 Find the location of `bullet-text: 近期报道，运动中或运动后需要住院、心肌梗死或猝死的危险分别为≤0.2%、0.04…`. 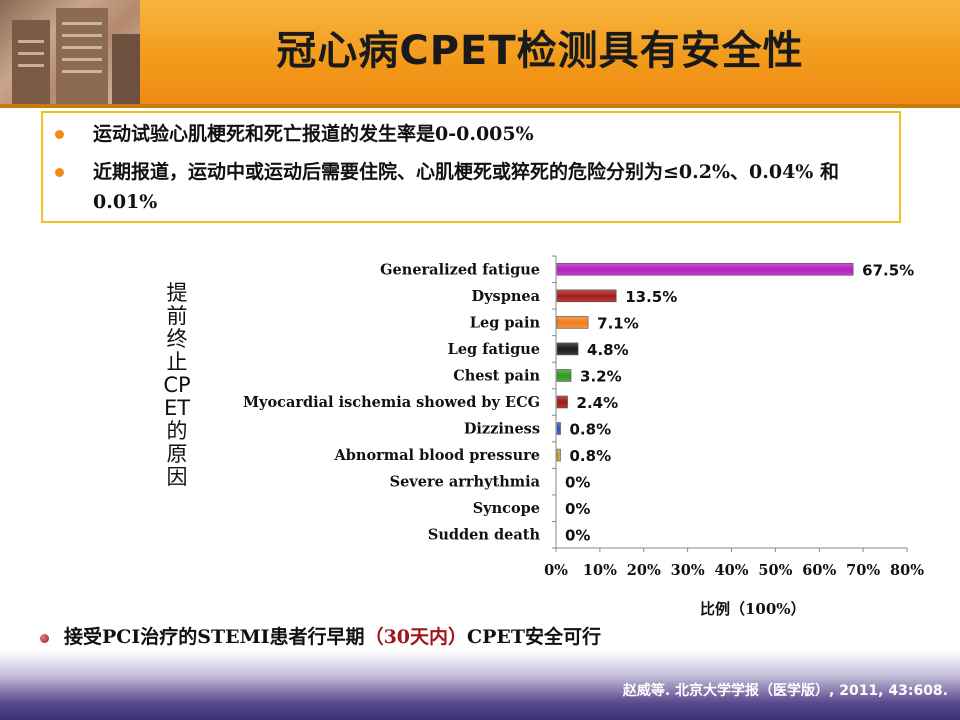

bullet-text: 近期报道，运动中或运动后需要住院、心肌梗死或猝死的危险分别为≤0.2%、0.04… is located at coordinates (466, 187).